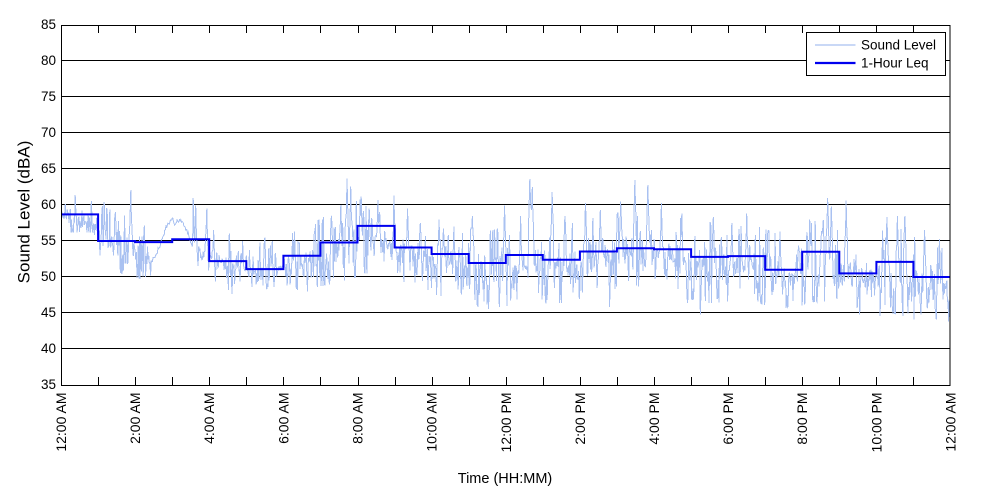  What do you see at coordinates (654, 419) in the screenshot?
I see `svg-text: 4:00 PM` at bounding box center [654, 419].